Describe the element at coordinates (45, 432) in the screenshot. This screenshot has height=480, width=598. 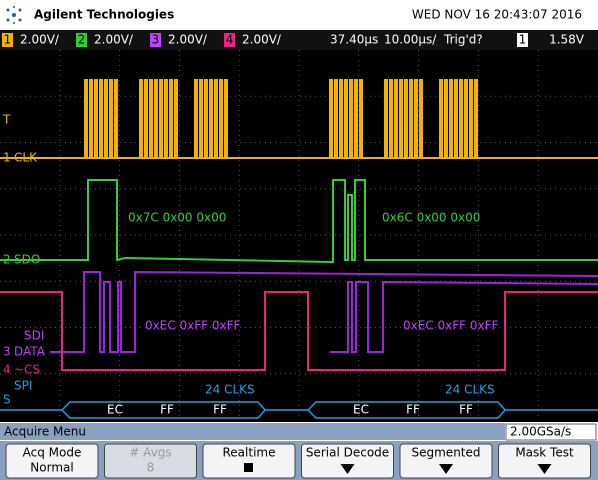
I see `menu-title: Acquire Menu` at that location.